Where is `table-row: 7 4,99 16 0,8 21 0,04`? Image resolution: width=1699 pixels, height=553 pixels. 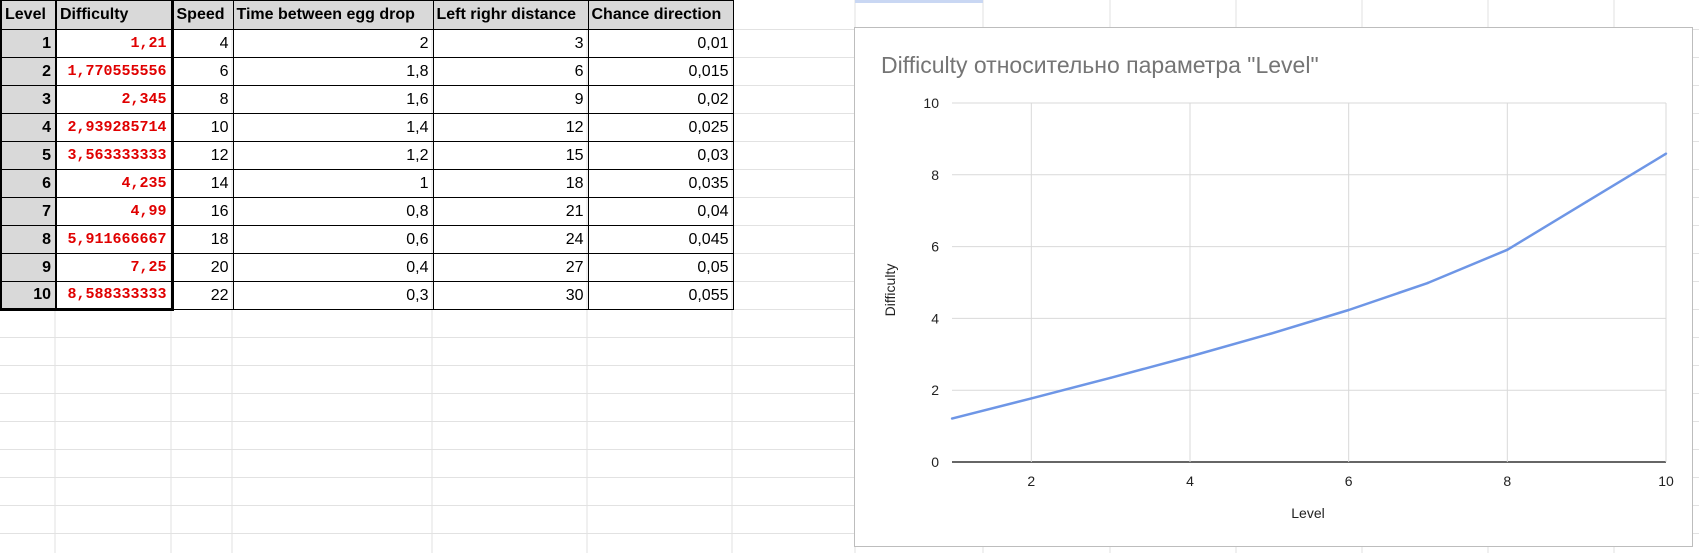 table-row: 7 4,99 16 0,8 21 0,04 is located at coordinates (367, 211).